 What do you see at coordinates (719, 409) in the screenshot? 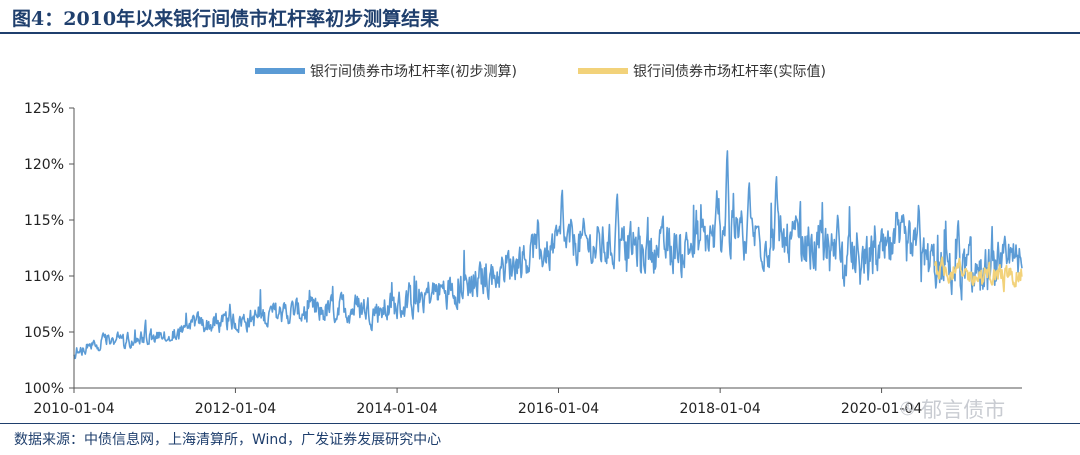
I see `x-tick-label: 2018-01-04` at bounding box center [719, 409].